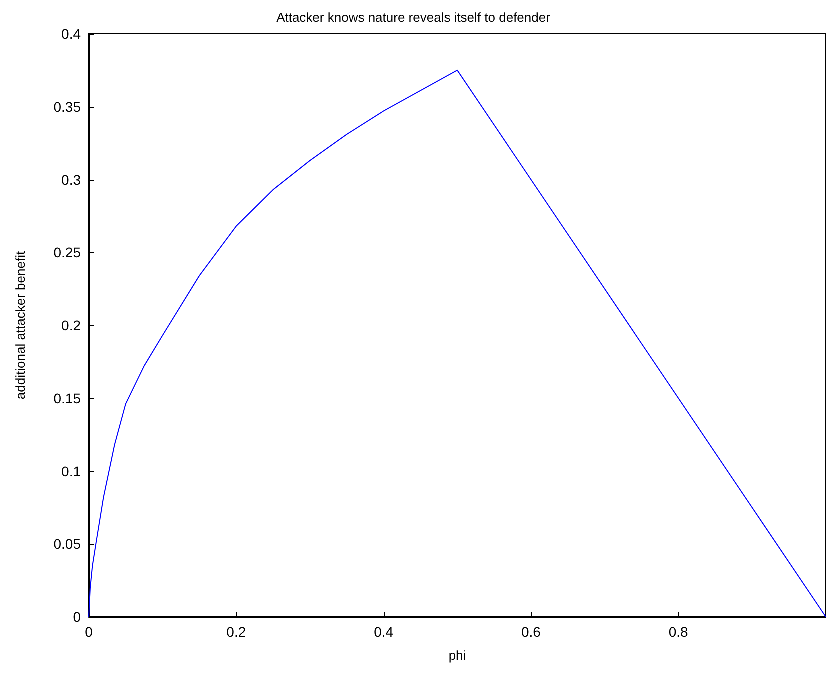 The height and width of the screenshot is (682, 827). Describe the element at coordinates (384, 632) in the screenshot. I see `x-tick-label: 0.4` at that location.